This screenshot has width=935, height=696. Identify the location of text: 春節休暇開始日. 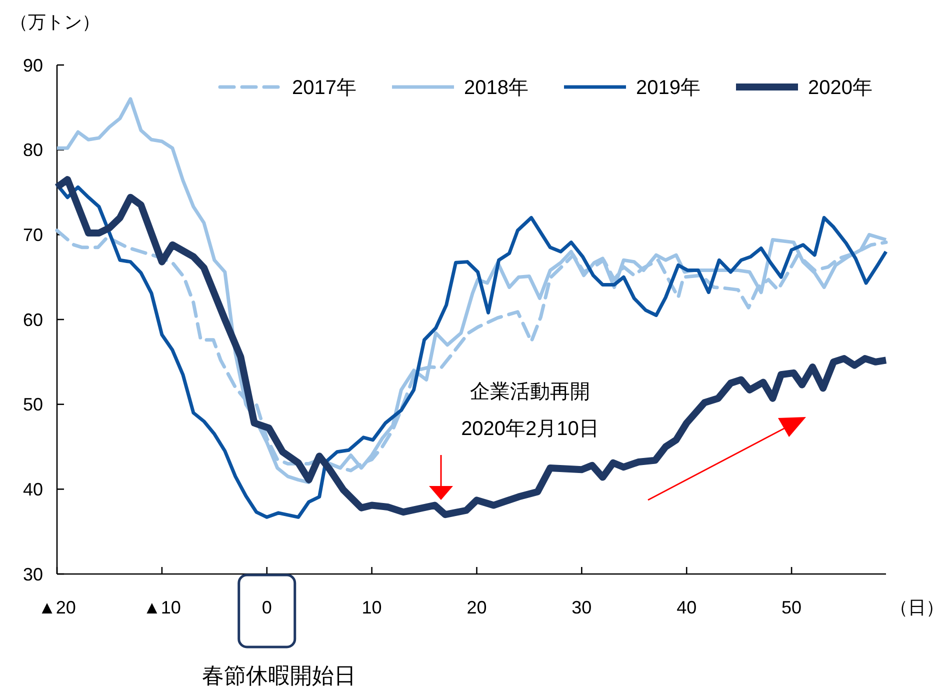
(279, 675).